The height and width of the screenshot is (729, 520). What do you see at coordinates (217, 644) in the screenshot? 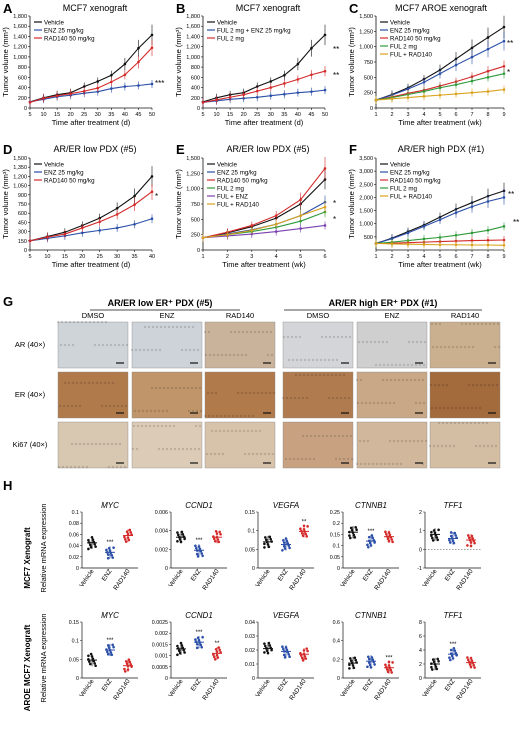
I see `significance-mark: **` at bounding box center [217, 644].